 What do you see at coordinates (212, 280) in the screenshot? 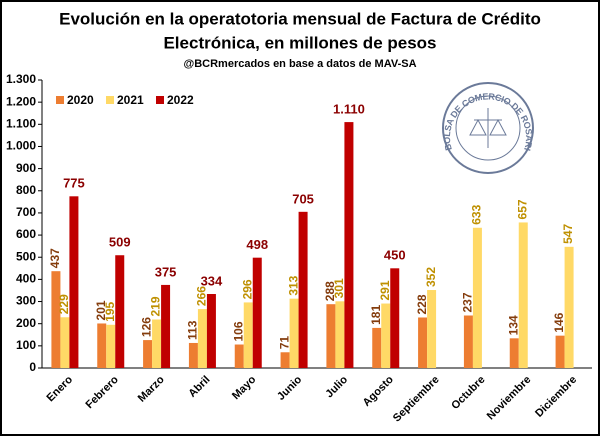
I see `data-label: 334` at bounding box center [212, 280].